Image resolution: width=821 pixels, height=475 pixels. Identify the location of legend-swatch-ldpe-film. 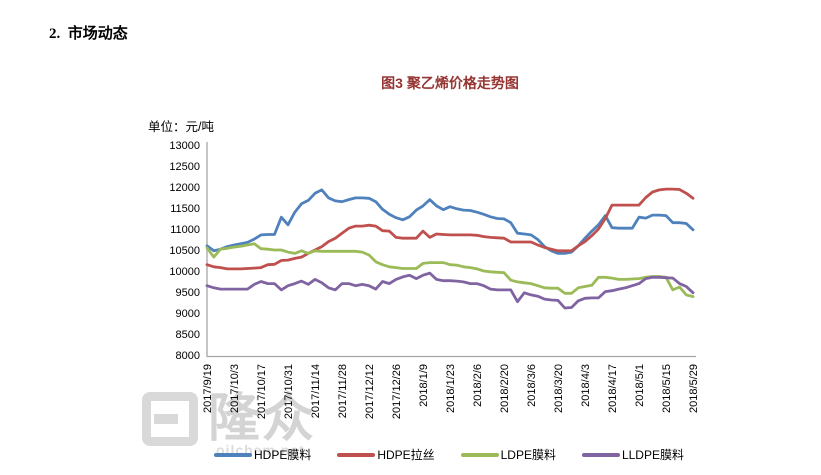
(479, 454).